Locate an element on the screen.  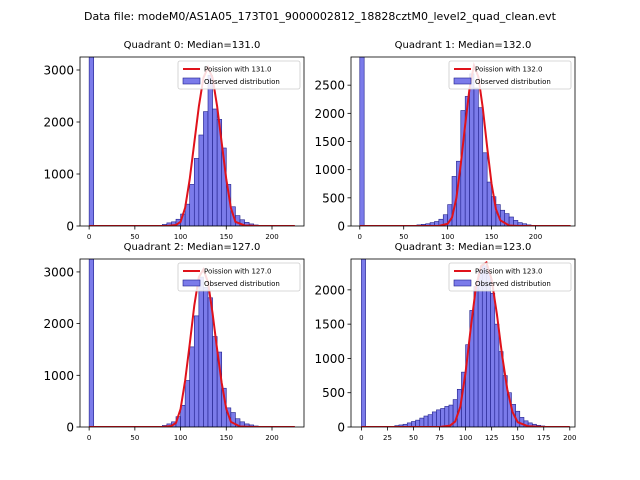
subplot-title: Quadrant 0: Median=131.0 is located at coordinates (192, 45).